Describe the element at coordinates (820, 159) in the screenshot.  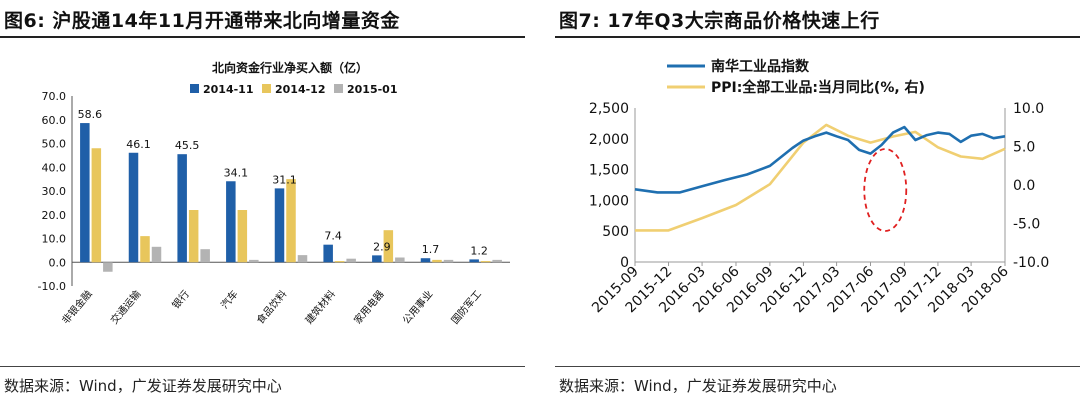
I see `series-line-nanhua` at that location.